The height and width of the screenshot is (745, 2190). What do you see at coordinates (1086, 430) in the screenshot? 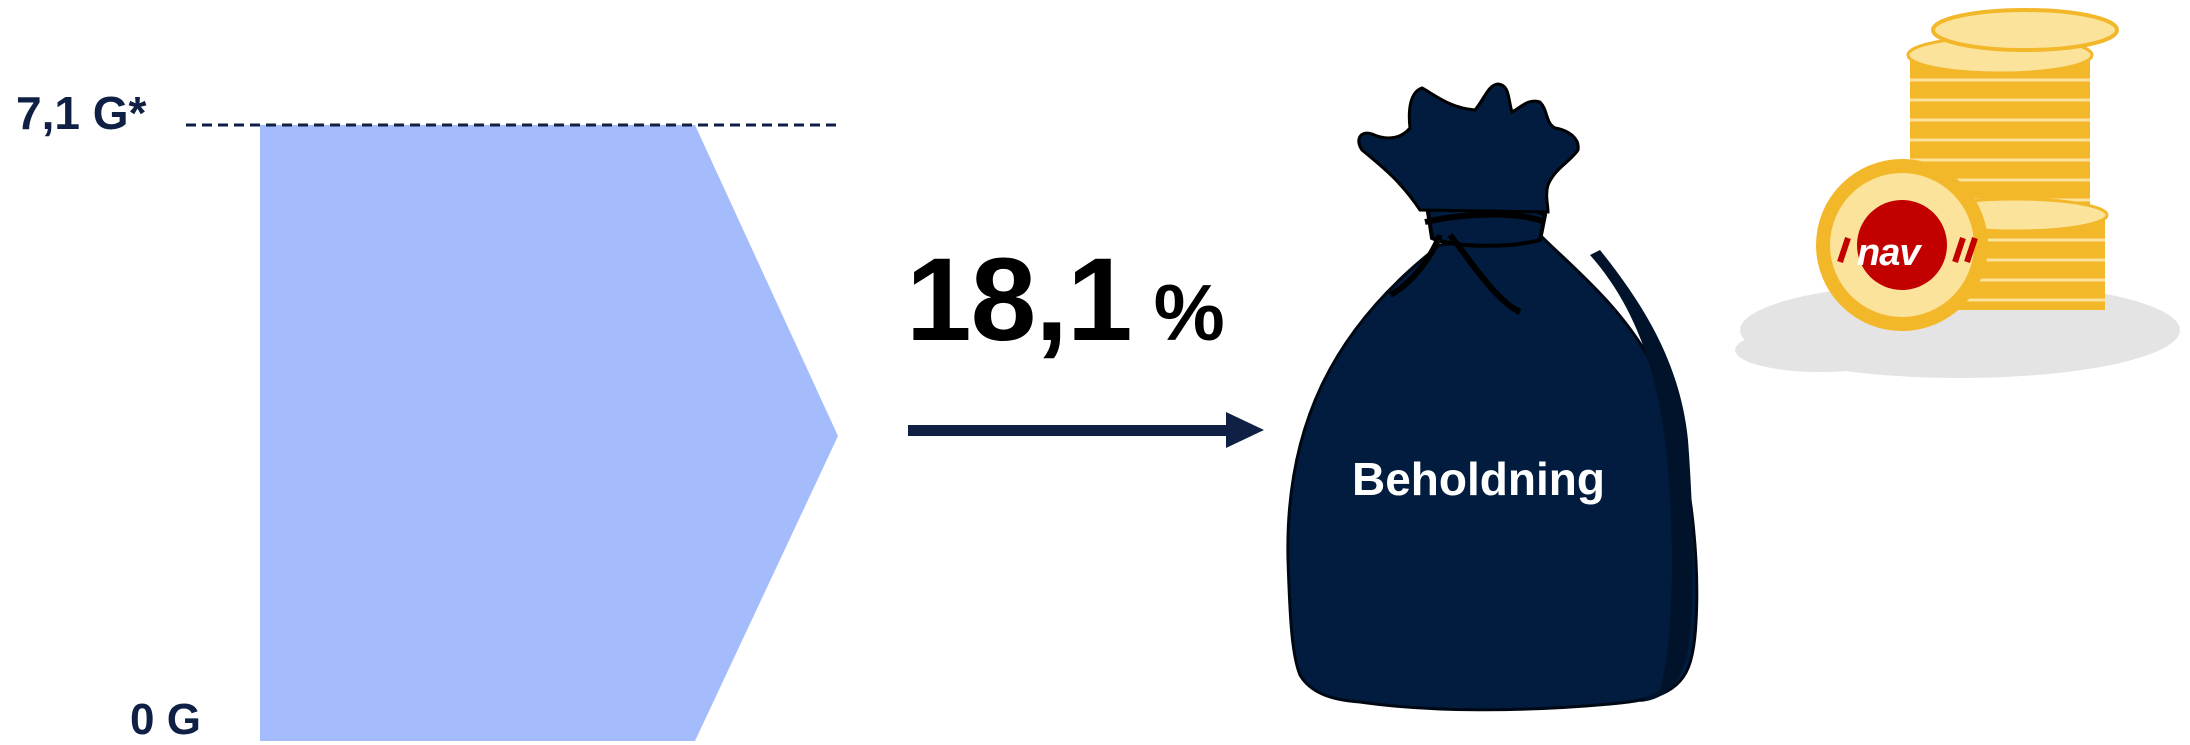
I see `arrow-right-icon` at bounding box center [1086, 430].